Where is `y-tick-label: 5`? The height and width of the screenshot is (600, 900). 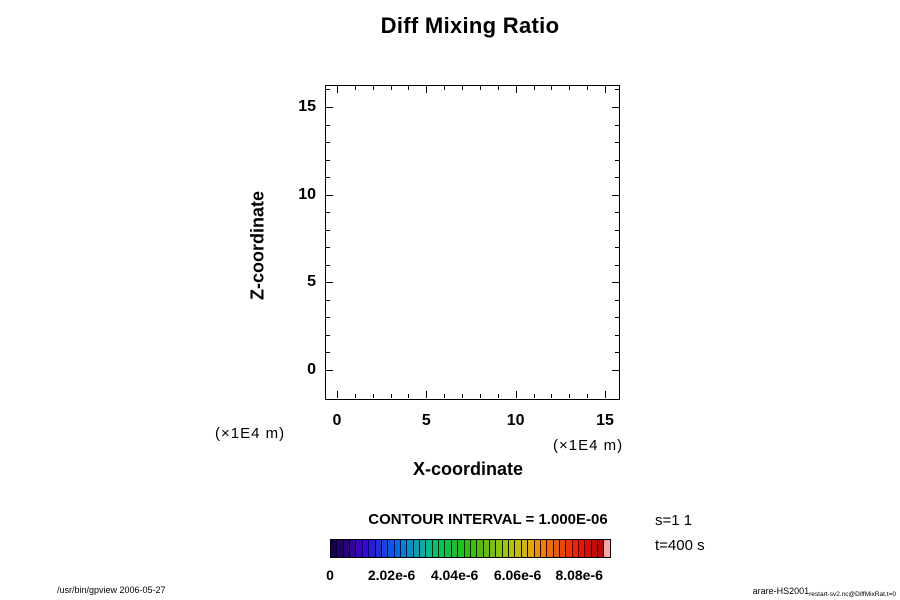
y-tick-label: 5 is located at coordinates (311, 282).